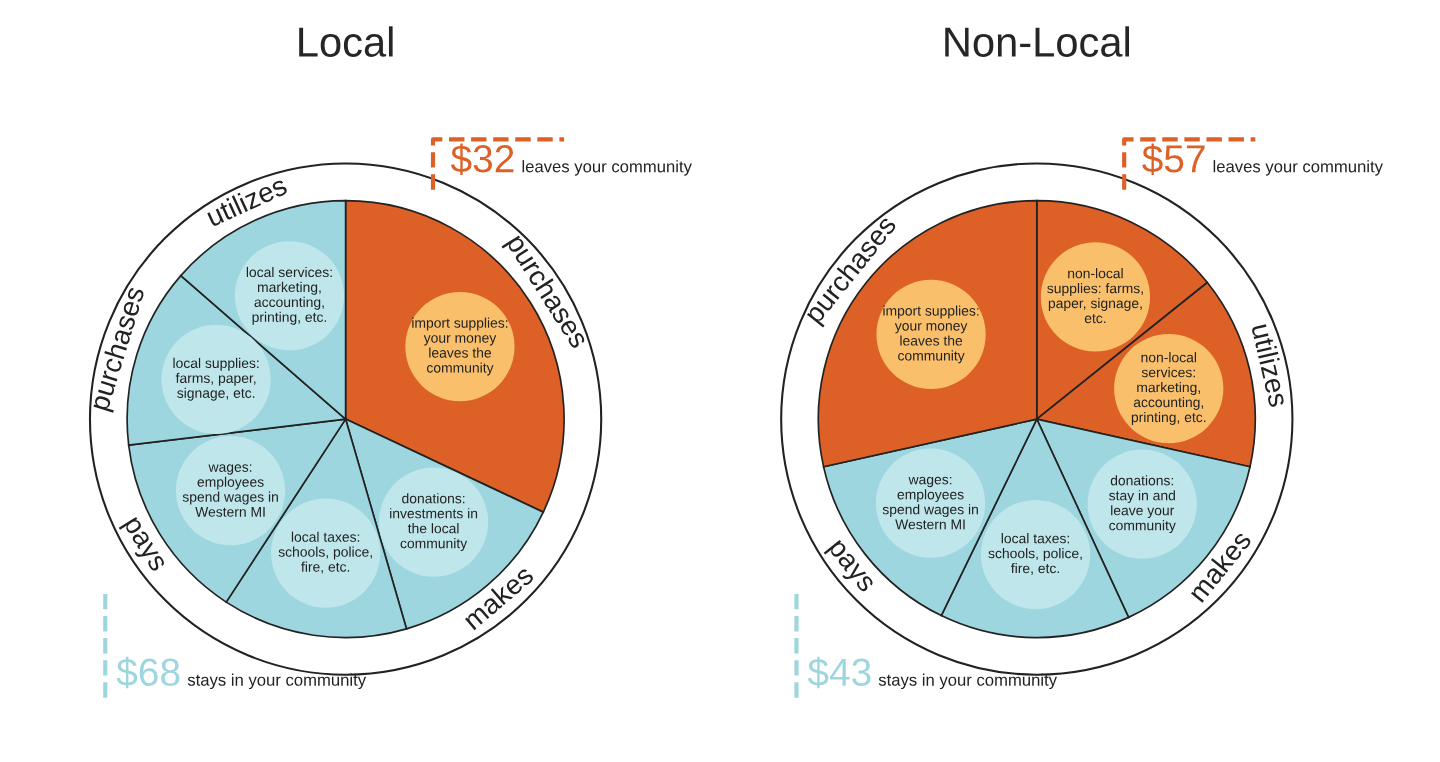 Image resolution: width=1440 pixels, height=762 pixels. What do you see at coordinates (434, 522) in the screenshot?
I see `slice-label: donations: investments in the local community` at bounding box center [434, 522].